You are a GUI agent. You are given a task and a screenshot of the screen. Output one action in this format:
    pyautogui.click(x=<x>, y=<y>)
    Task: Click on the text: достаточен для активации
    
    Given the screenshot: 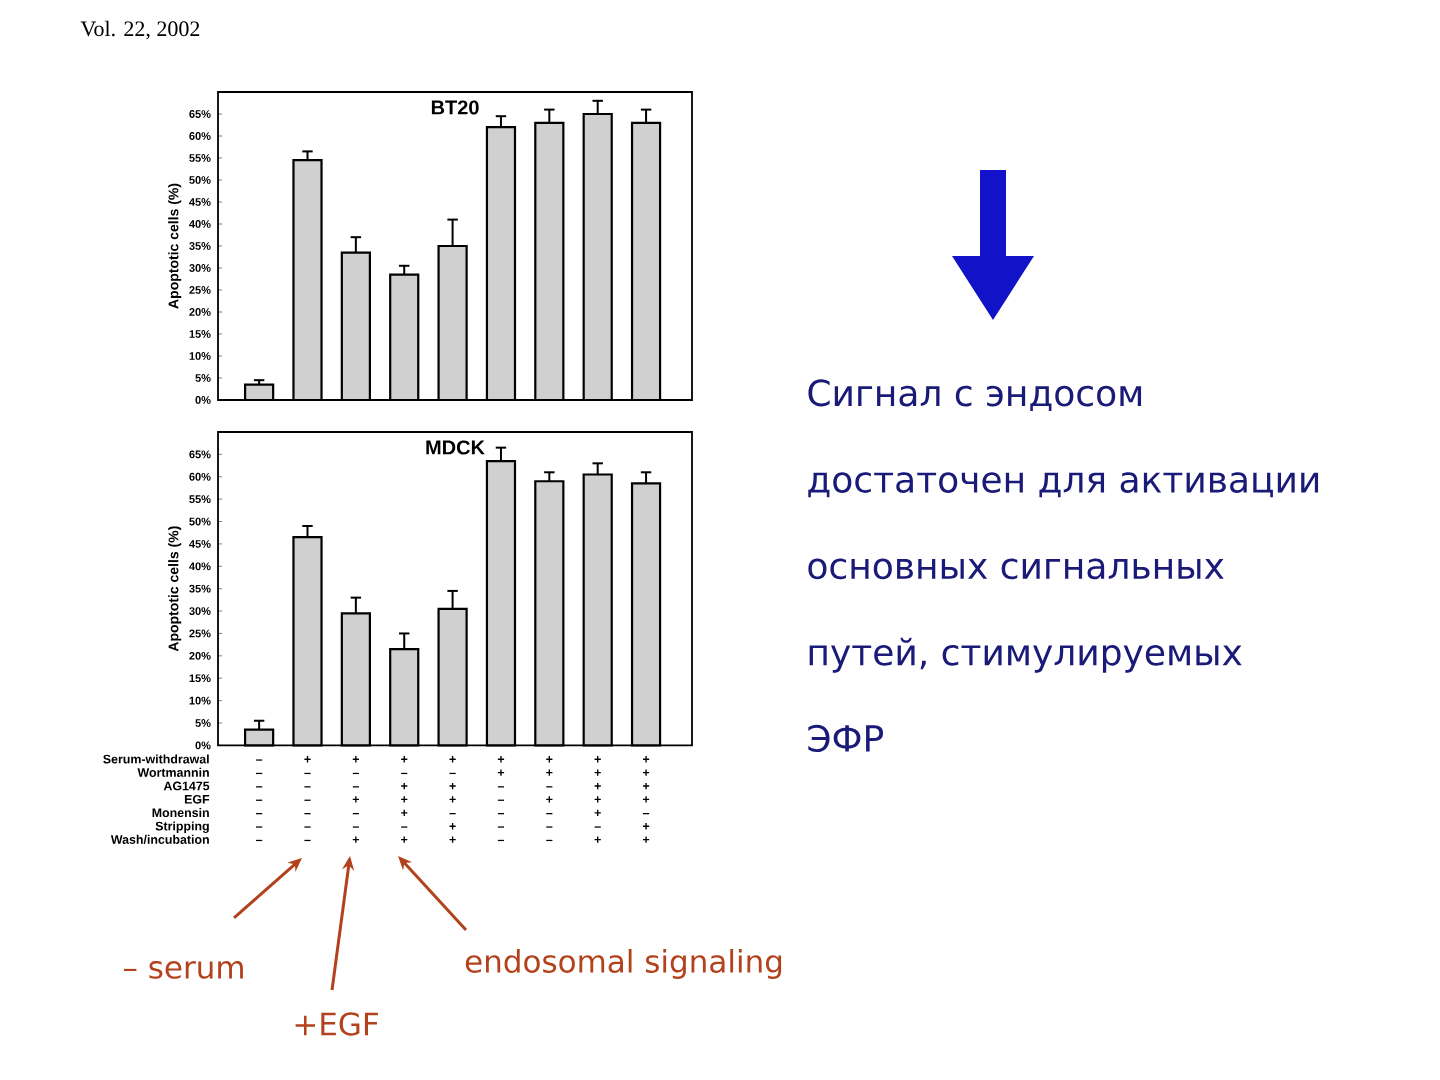 What is the action you would take?
    pyautogui.click(x=1063, y=485)
    